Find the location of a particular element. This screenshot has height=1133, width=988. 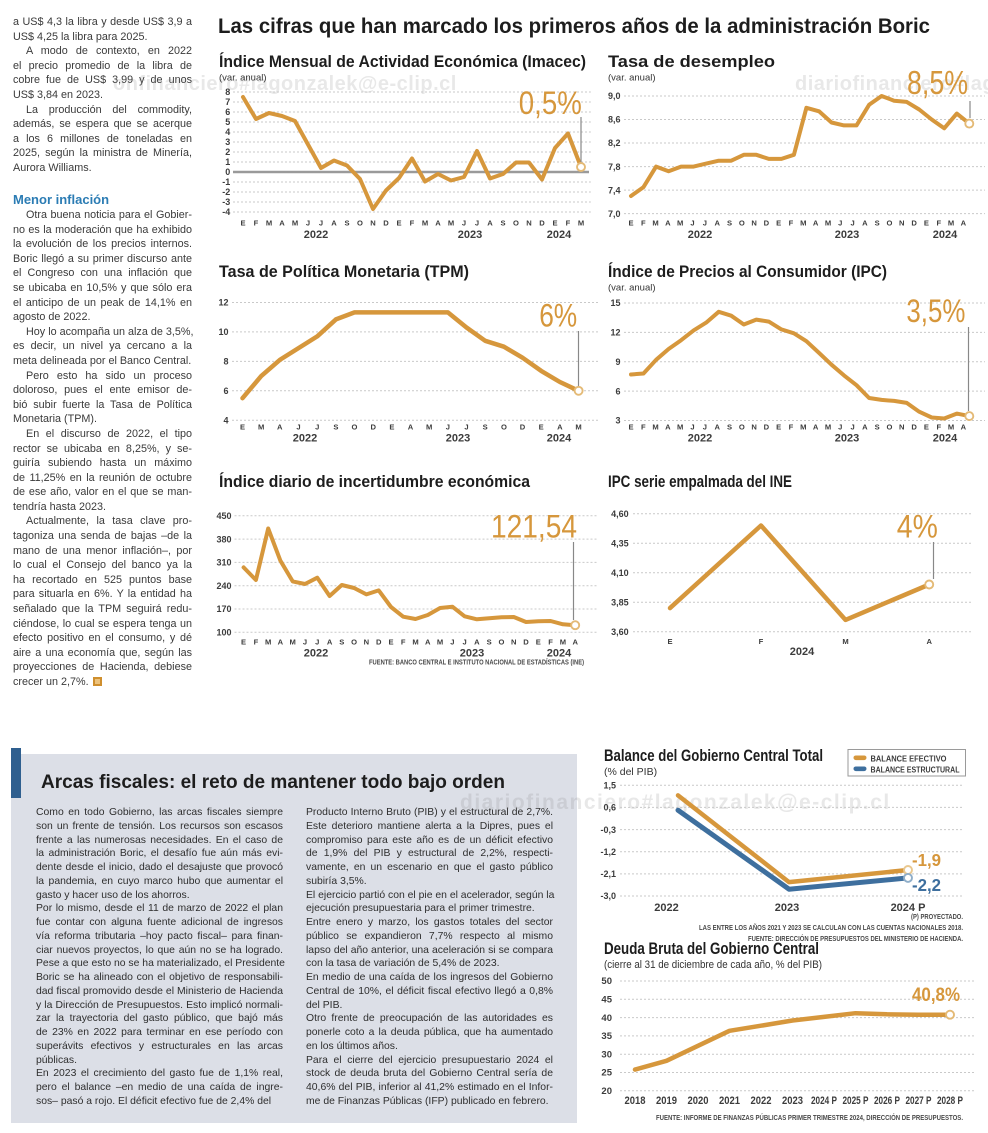

svg-text: 2025 P is located at coordinates (856, 1101).